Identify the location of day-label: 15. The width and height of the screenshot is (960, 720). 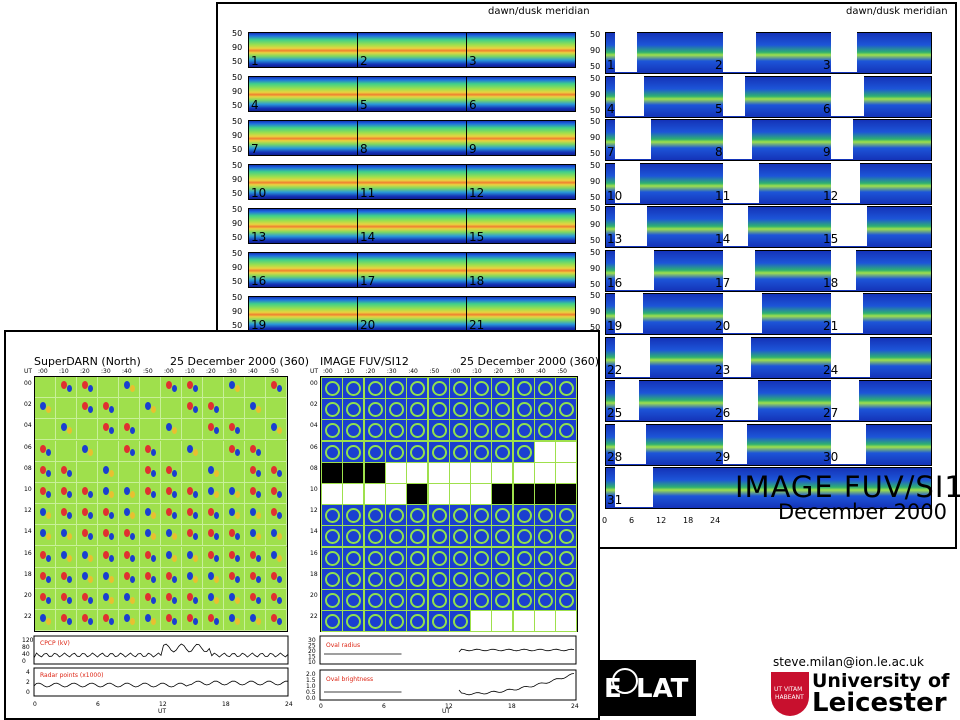
(477, 237).